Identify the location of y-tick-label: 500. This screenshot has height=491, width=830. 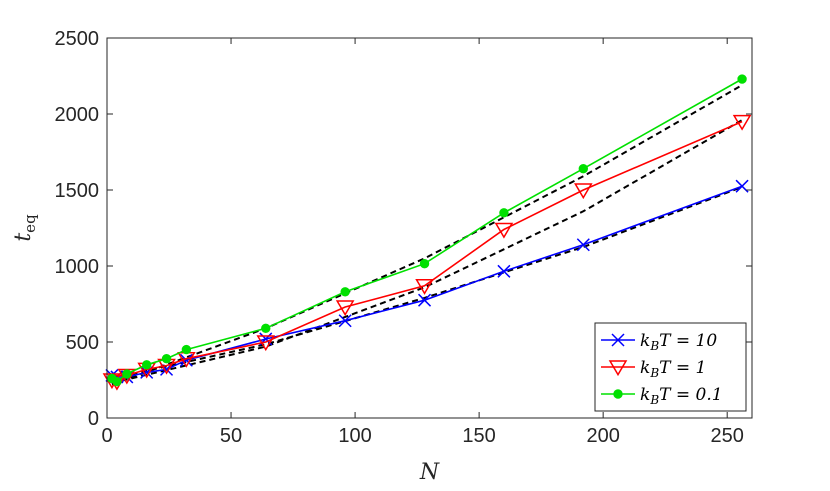
(82, 343).